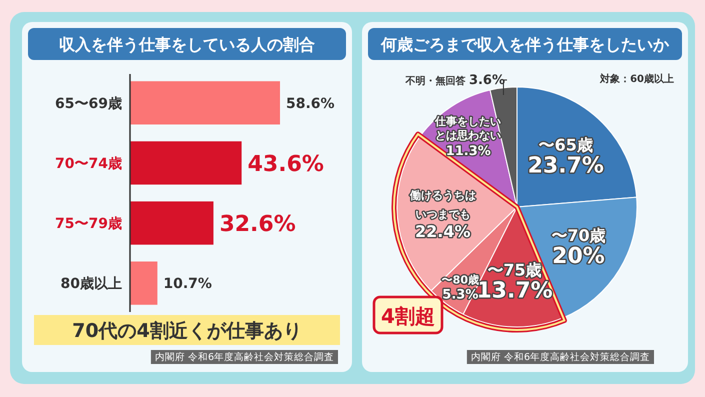  I want to click on data-label: 22.4%, so click(443, 232).